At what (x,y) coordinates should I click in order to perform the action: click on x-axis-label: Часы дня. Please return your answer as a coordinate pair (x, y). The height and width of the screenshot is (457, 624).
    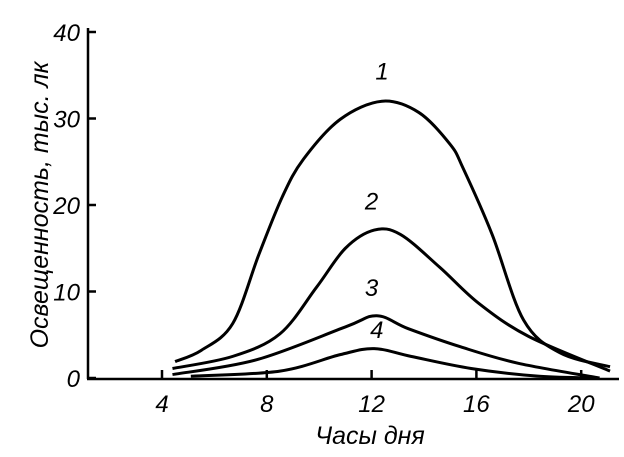
    Looking at the image, I should click on (370, 436).